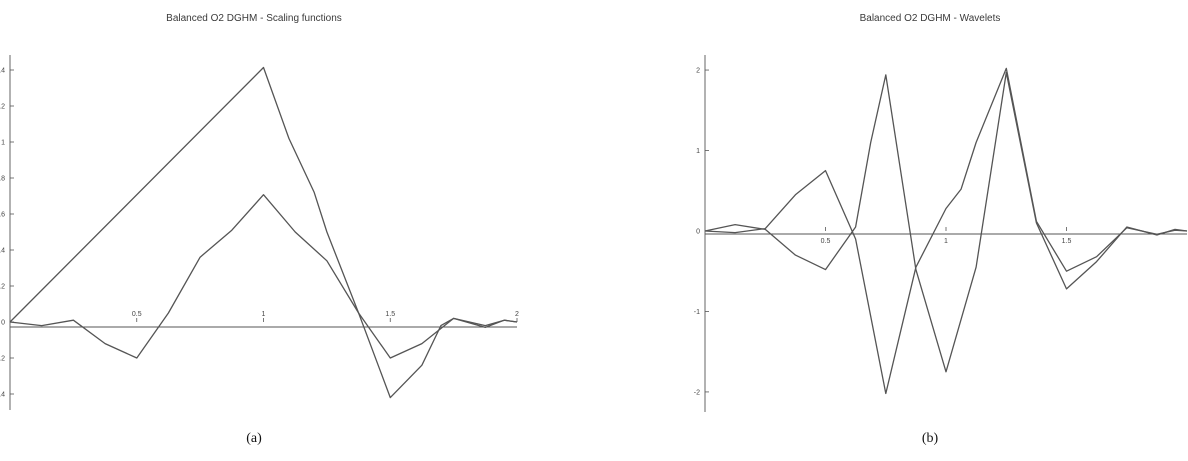  I want to click on y-tick-label: 0.2, so click(2, 287).